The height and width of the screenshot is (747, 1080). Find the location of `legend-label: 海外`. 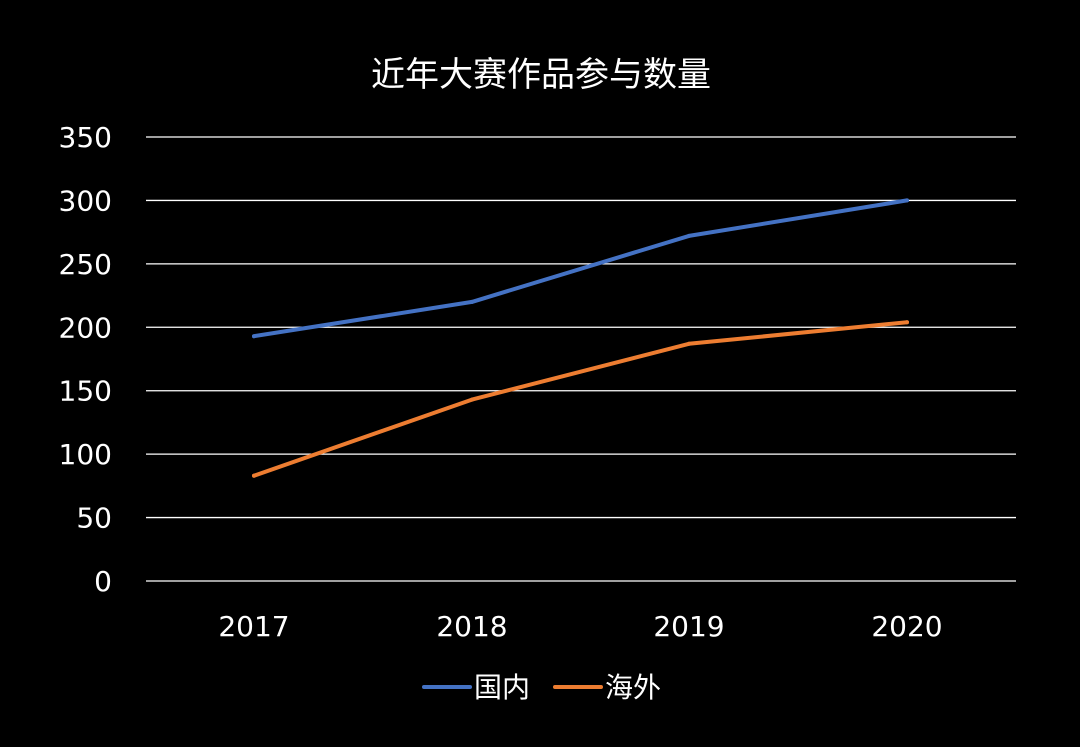

legend-label: 海外 is located at coordinates (633, 687).